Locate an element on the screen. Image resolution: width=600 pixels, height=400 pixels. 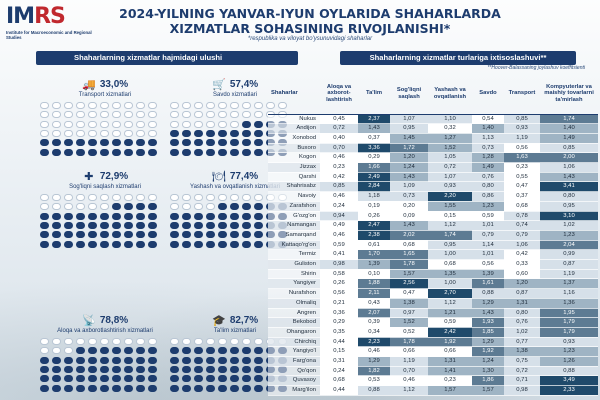
coefficient-cell: 1,92 is located at coordinates (488, 352).